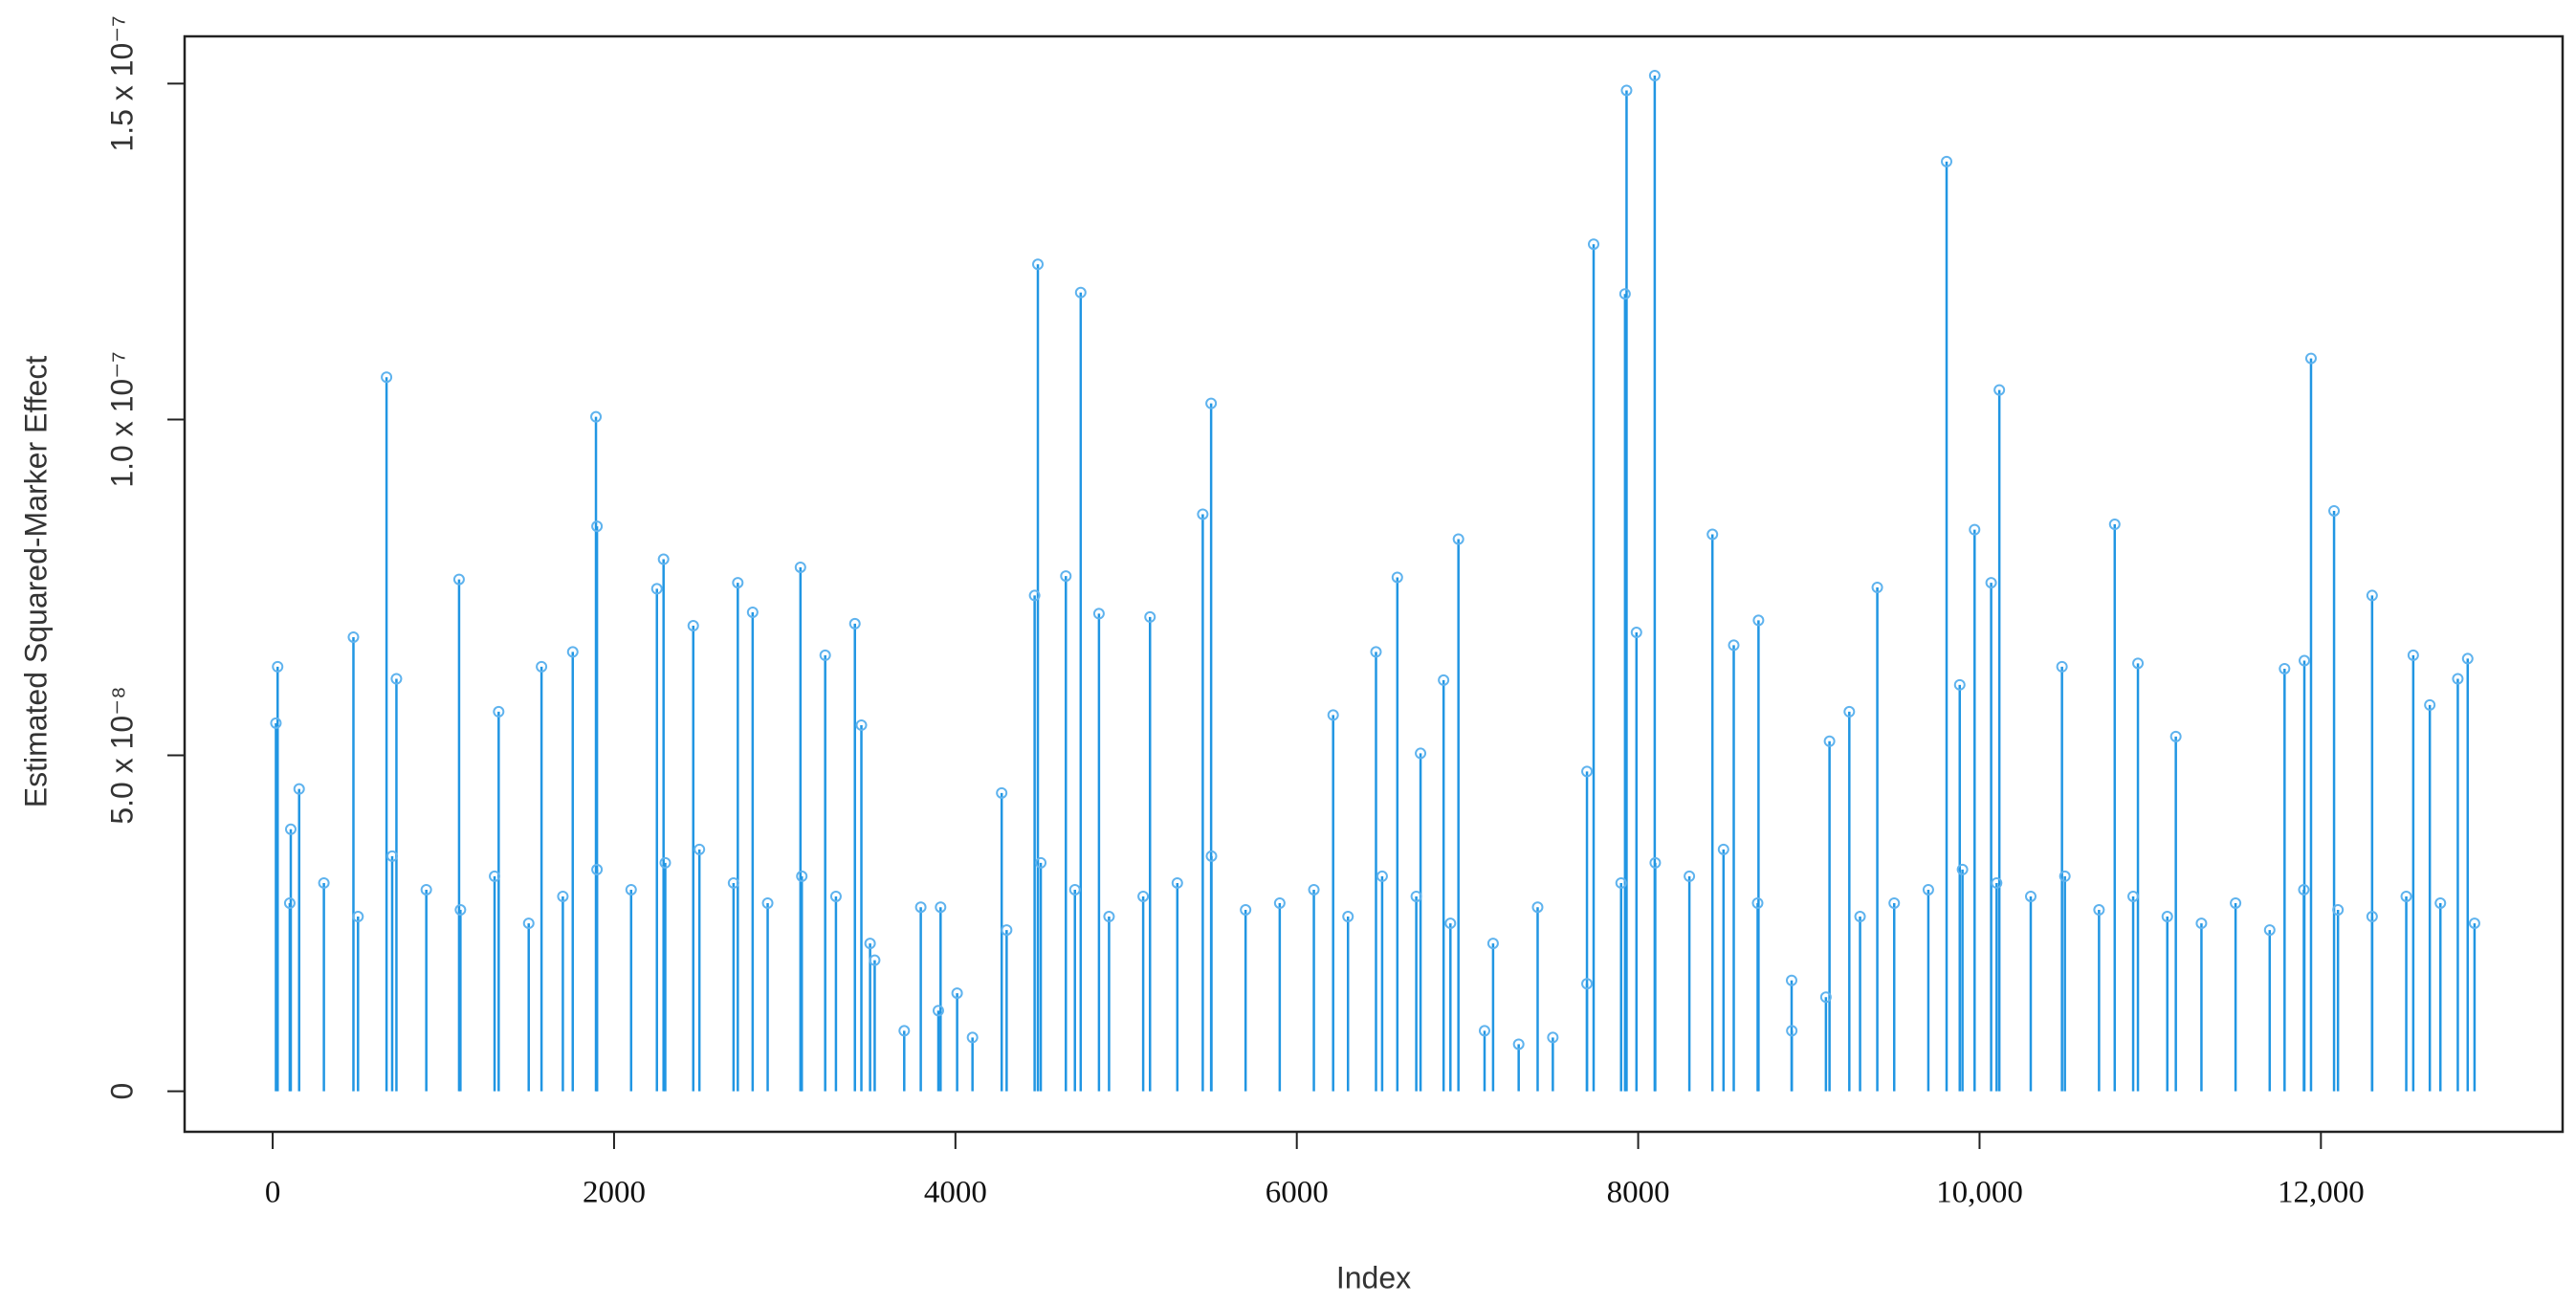 This screenshot has height=1304, width=2576. Describe the element at coordinates (614, 1193) in the screenshot. I see `x-tick-label: 2000` at that location.